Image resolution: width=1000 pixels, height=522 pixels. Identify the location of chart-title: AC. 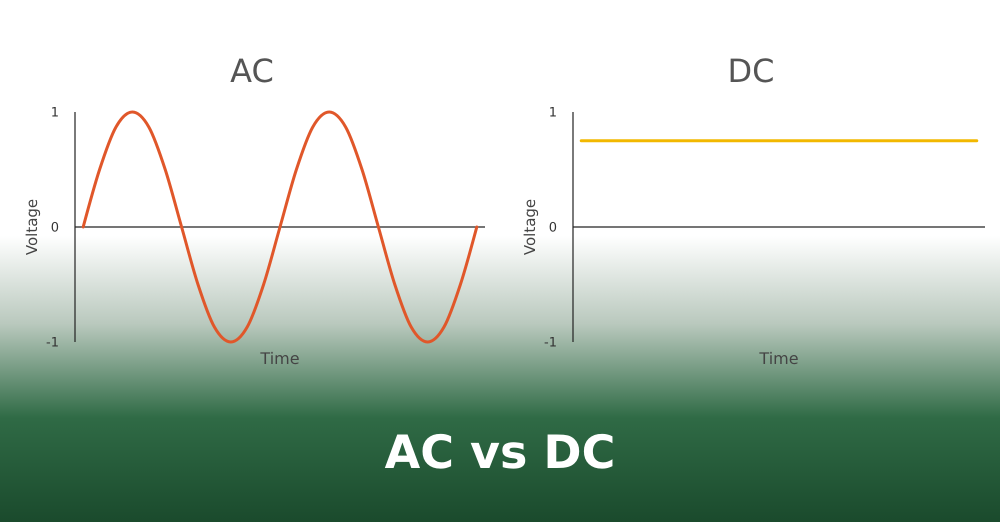
(252, 71).